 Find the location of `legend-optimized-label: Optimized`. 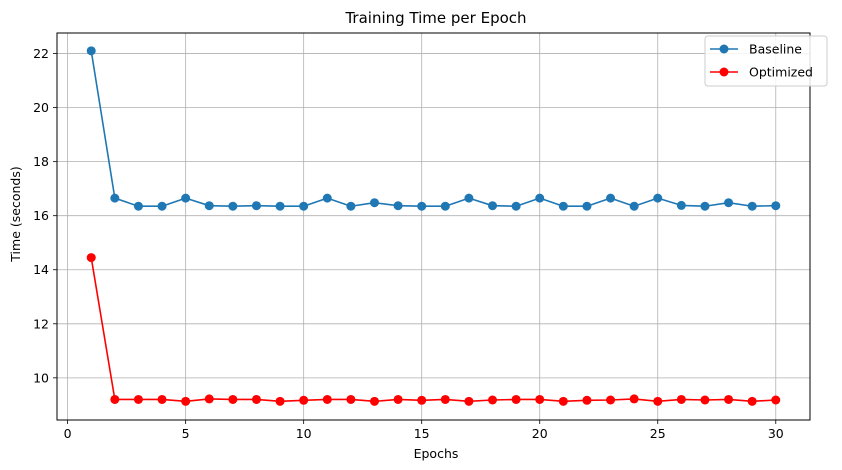

legend-optimized-label: Optimized is located at coordinates (781, 72).